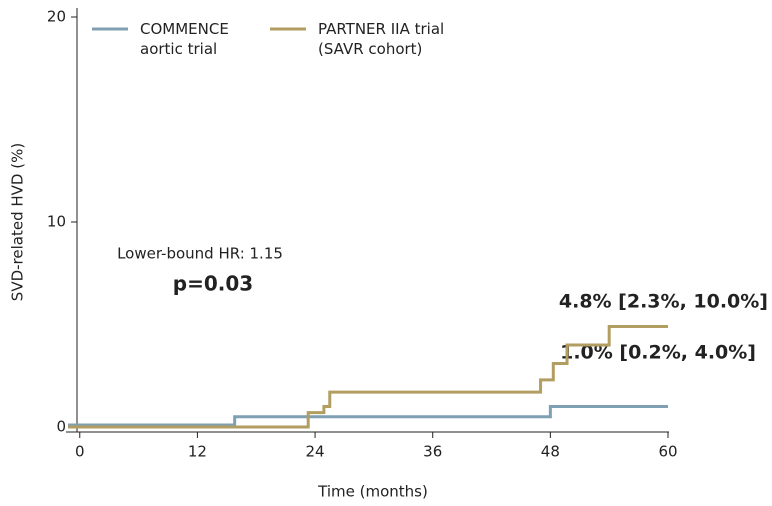 This screenshot has height=506, width=772. I want to click on x-tick-label: 36, so click(432, 452).